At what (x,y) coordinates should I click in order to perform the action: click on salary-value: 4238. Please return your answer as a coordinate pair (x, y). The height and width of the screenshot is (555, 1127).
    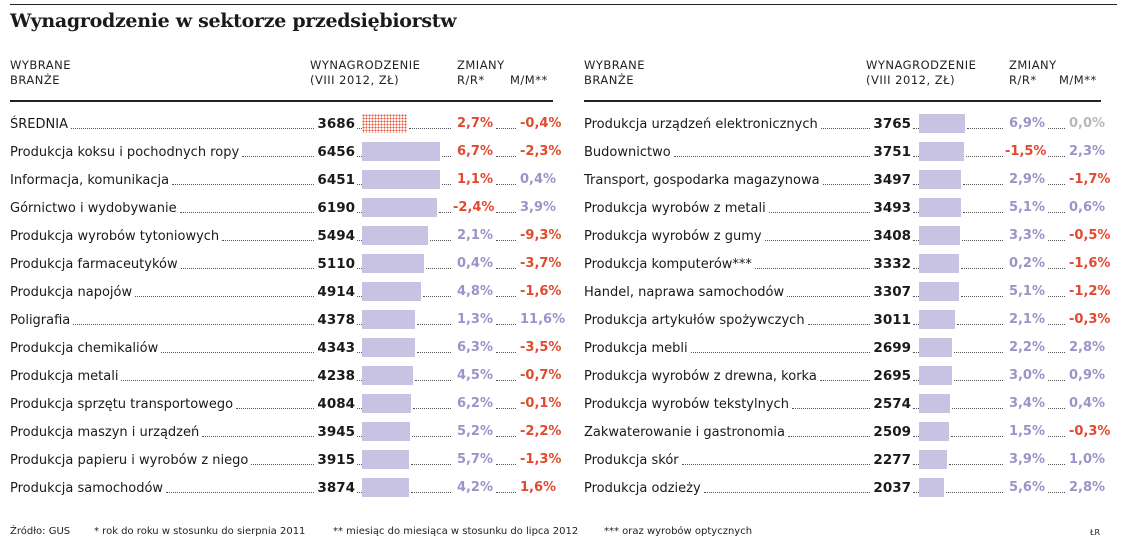
    Looking at the image, I should click on (336, 376).